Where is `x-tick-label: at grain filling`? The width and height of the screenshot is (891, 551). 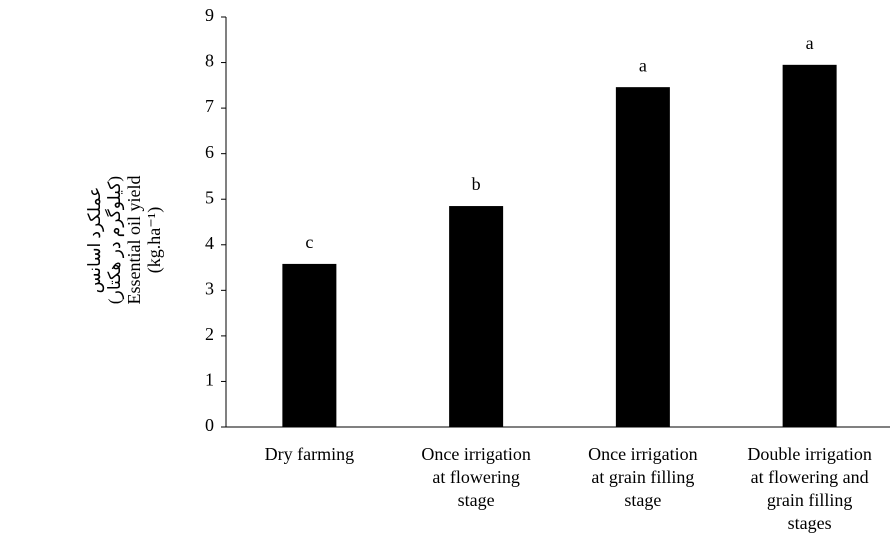 x-tick-label: at grain filling is located at coordinates (642, 477).